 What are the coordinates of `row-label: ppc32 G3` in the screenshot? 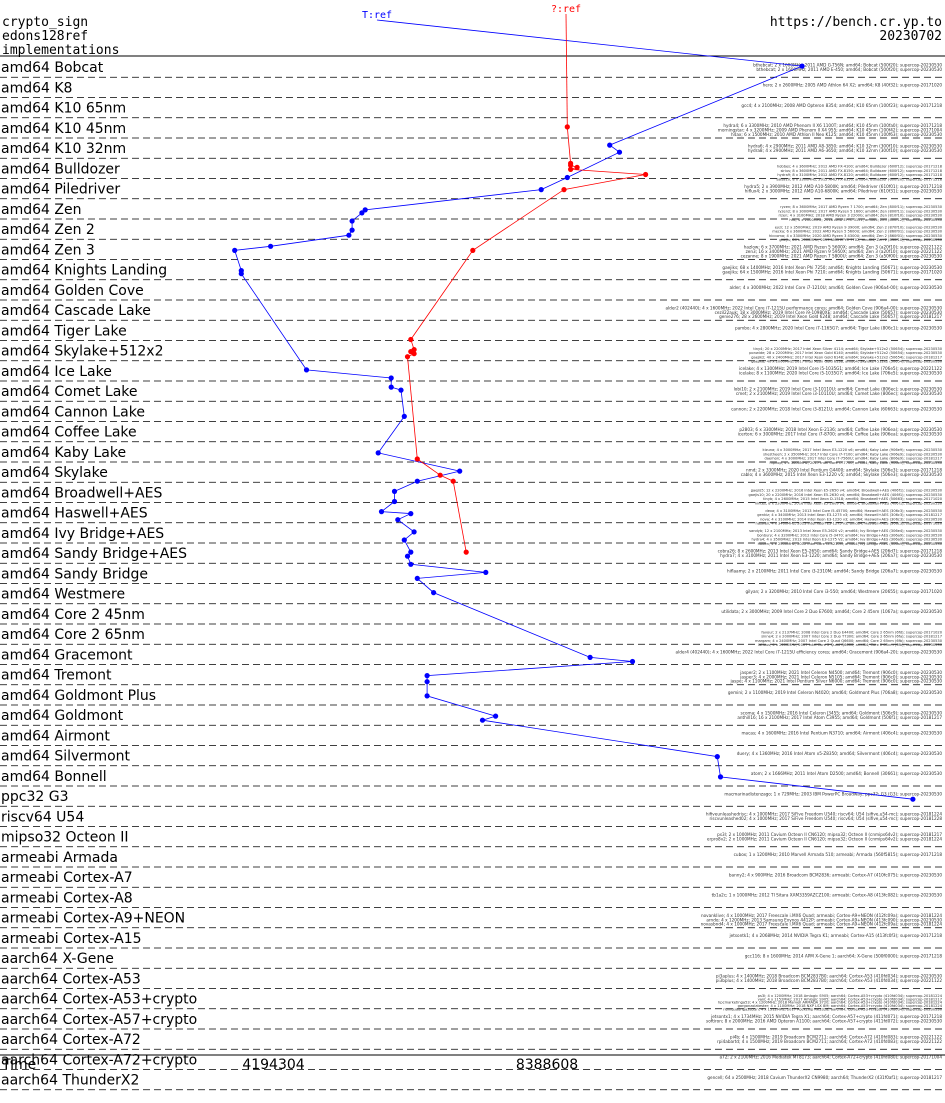 It's located at (35, 797).